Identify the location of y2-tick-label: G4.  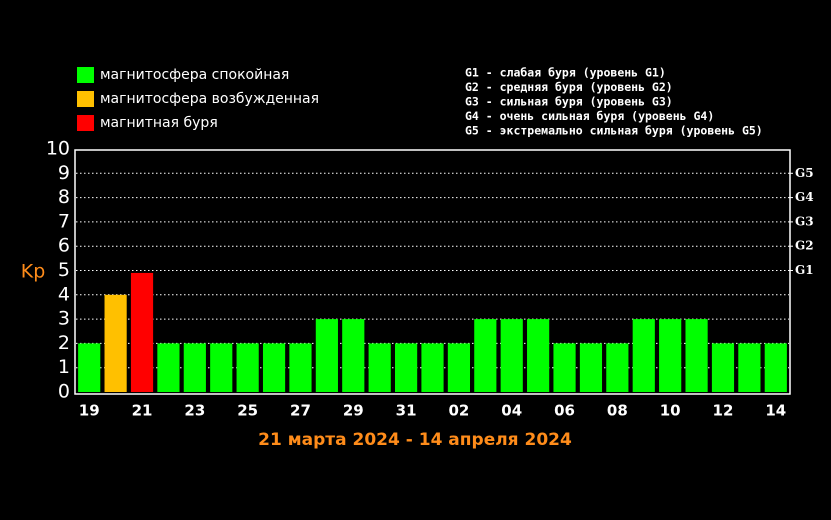
(804, 197).